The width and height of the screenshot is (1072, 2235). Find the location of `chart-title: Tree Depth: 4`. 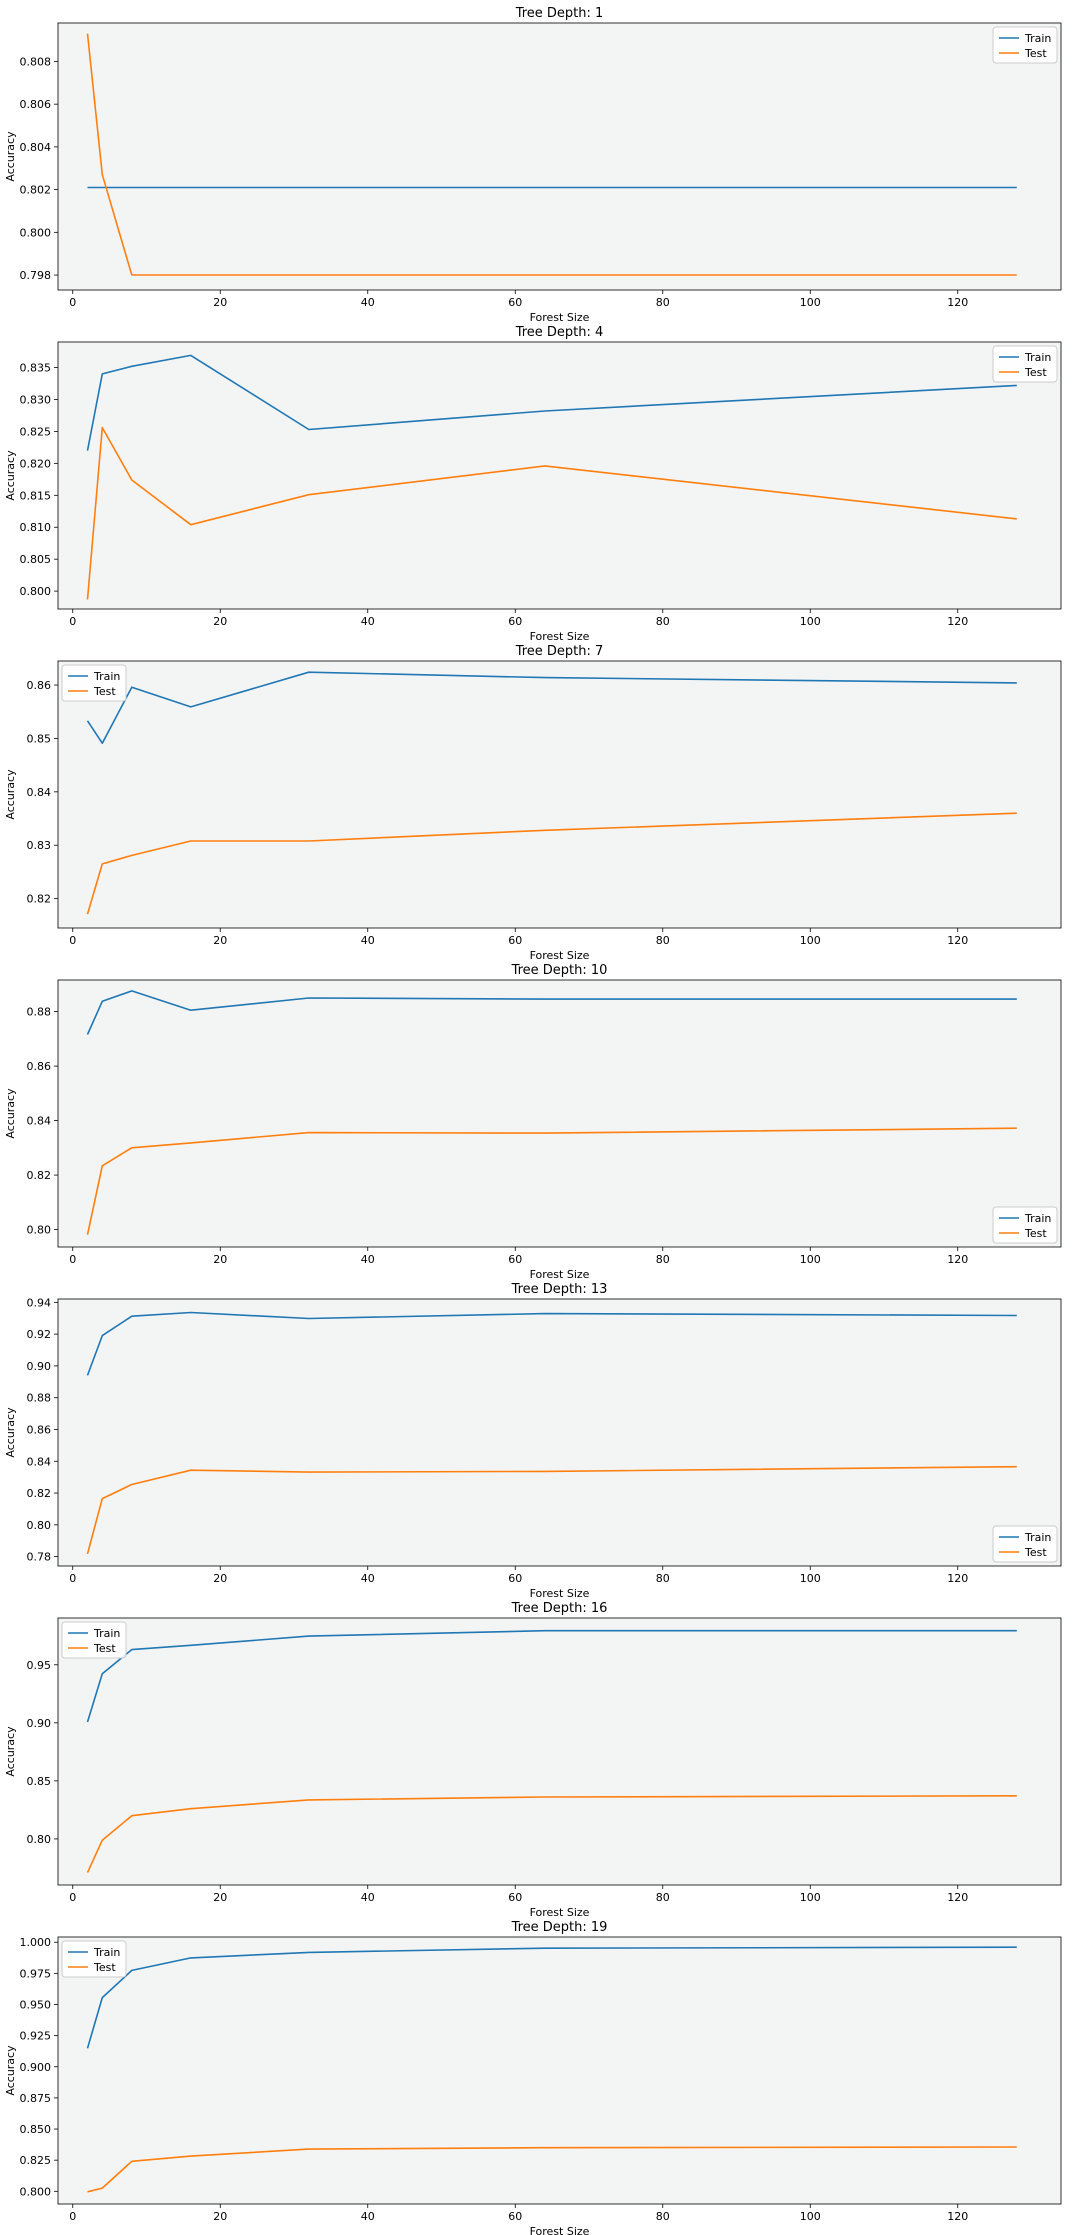

chart-title: Tree Depth: 4 is located at coordinates (559, 332).